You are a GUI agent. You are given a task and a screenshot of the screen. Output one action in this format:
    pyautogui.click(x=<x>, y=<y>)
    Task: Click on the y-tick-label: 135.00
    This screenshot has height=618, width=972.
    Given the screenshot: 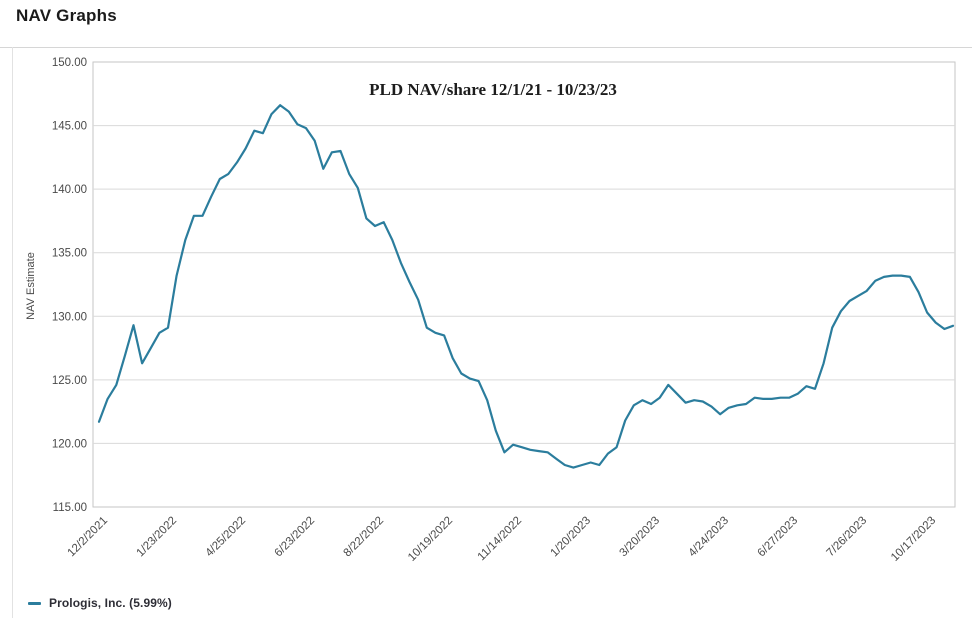 What is the action you would take?
    pyautogui.click(x=69, y=254)
    